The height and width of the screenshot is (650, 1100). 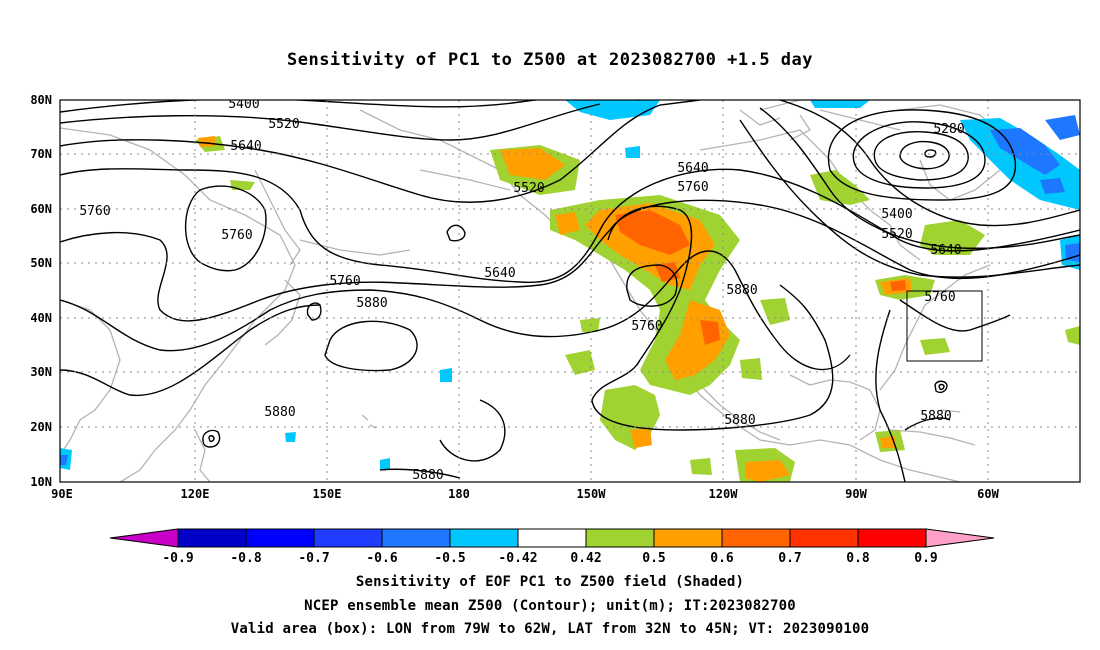 What do you see at coordinates (41, 209) in the screenshot?
I see `lat-label: 60N` at bounding box center [41, 209].